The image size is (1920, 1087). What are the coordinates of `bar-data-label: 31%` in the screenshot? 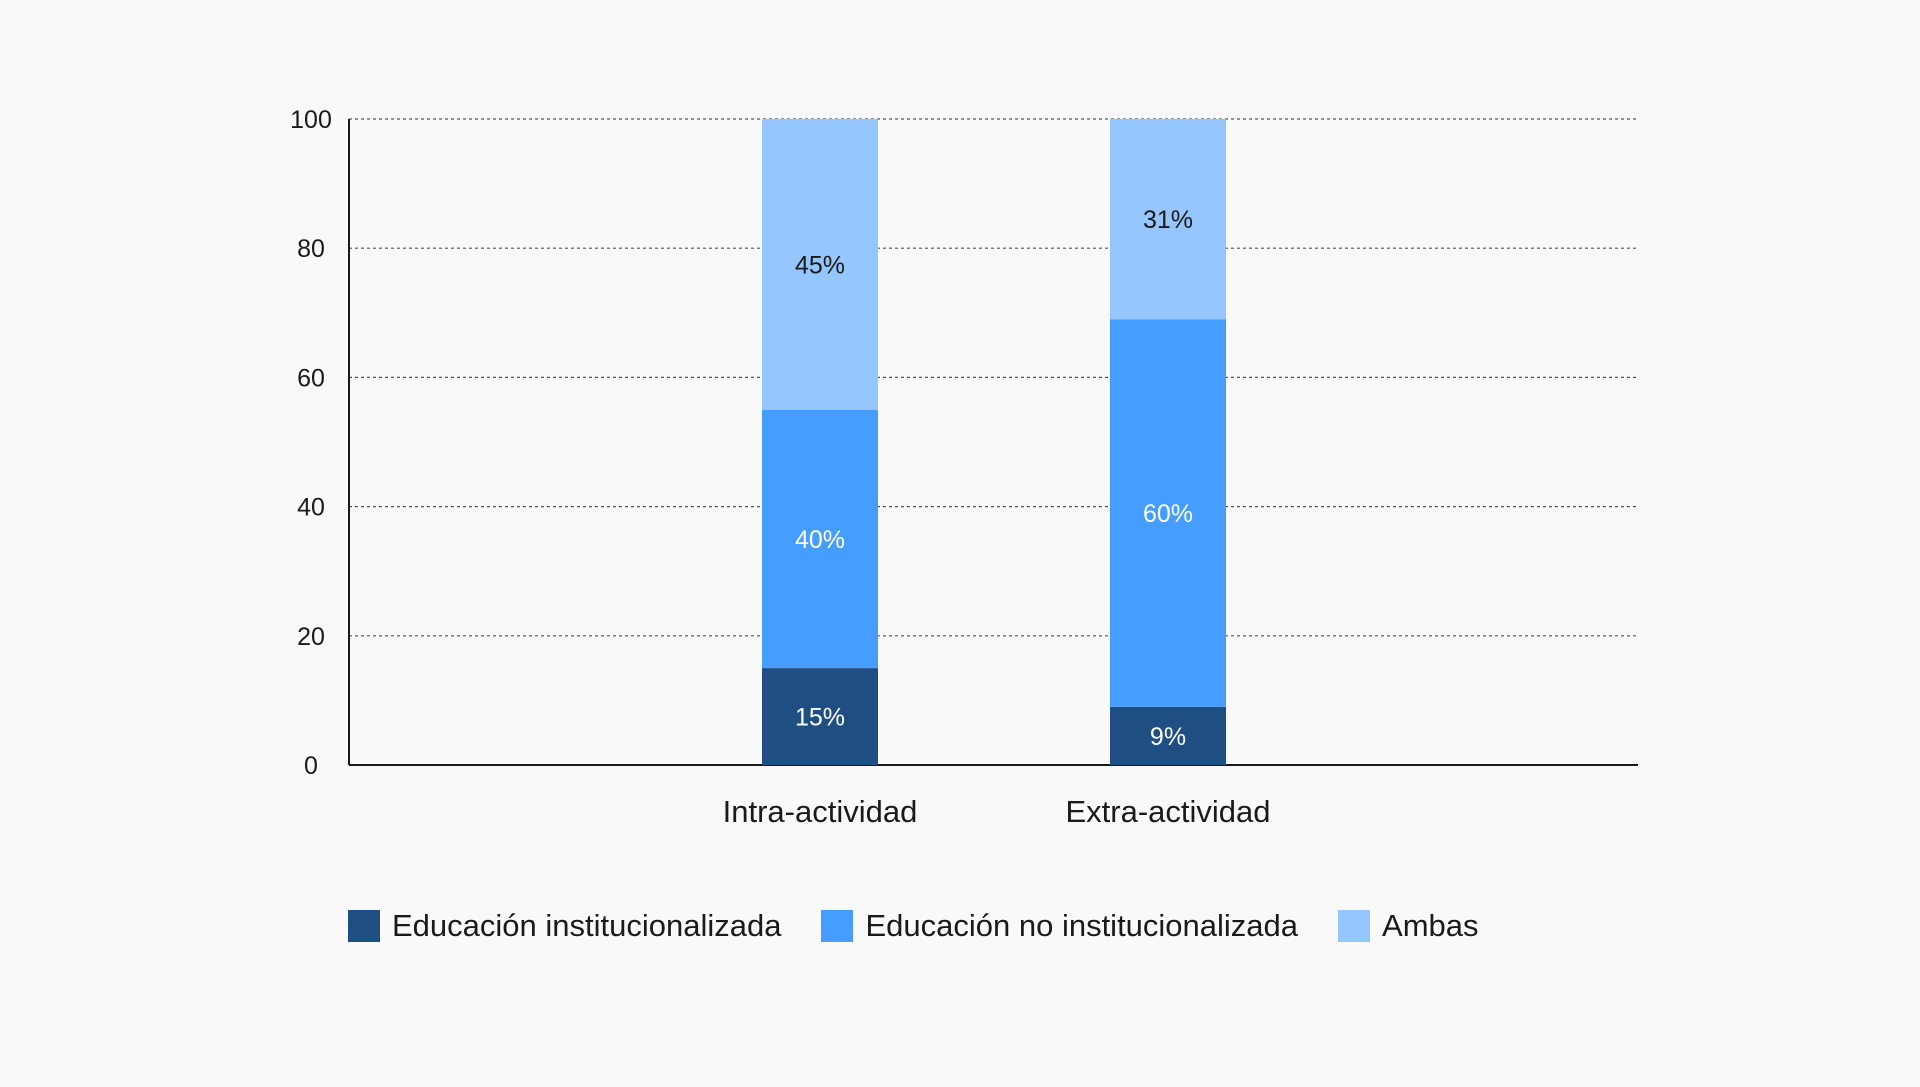 It's located at (1168, 220).